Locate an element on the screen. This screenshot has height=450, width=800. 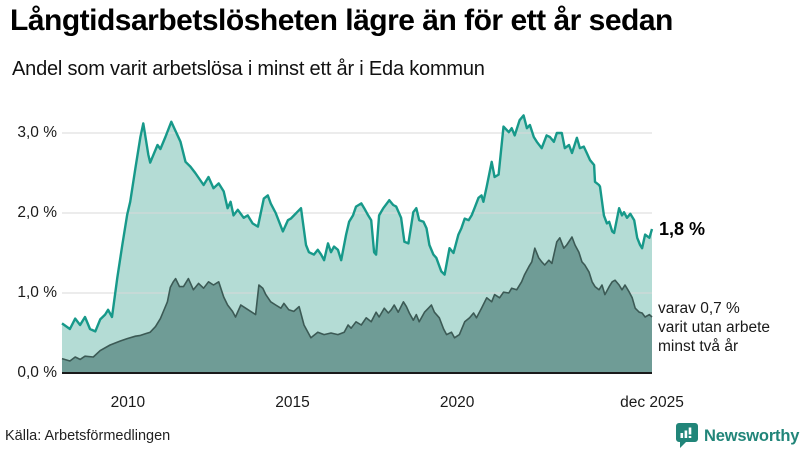
x-tick-label: 2010 is located at coordinates (128, 402).